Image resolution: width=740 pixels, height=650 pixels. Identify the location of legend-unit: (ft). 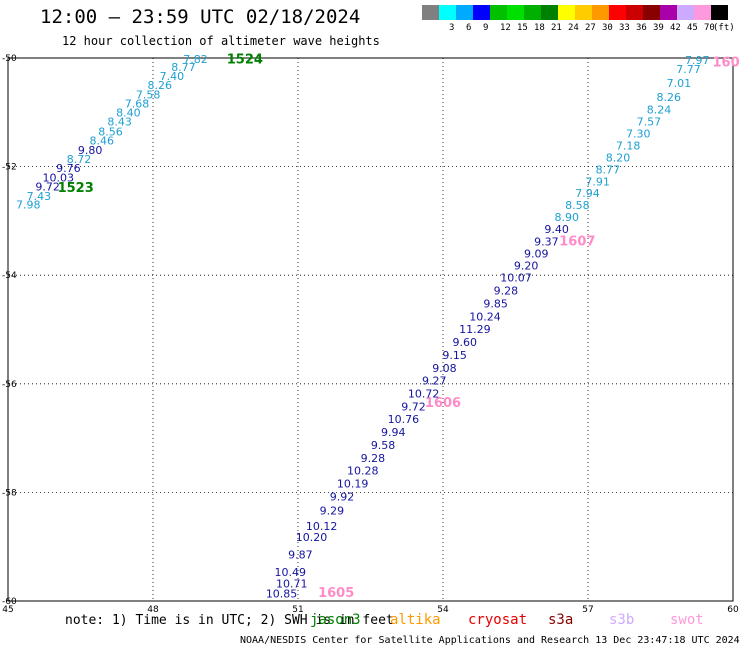
(724, 28).